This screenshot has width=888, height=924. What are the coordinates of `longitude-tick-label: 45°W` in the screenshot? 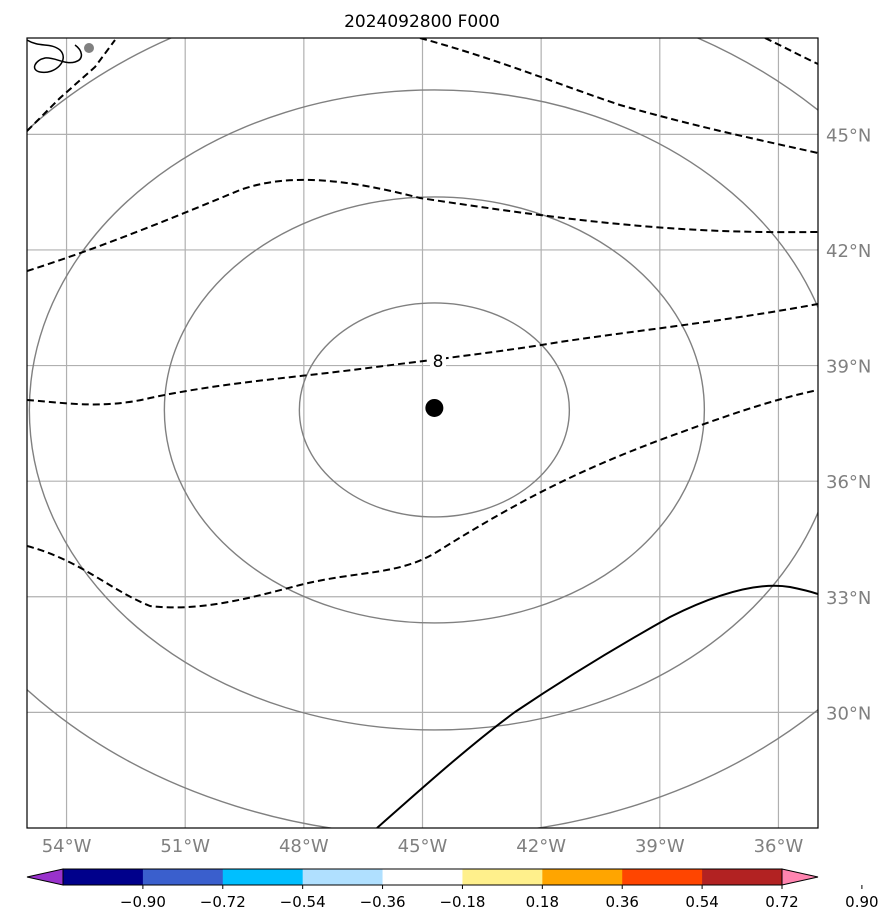 It's located at (423, 846).